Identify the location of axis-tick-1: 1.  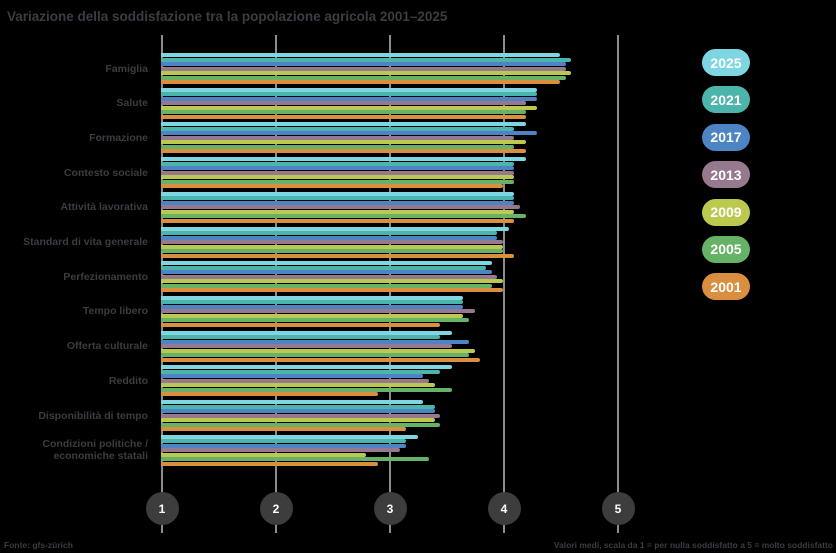
(162, 508).